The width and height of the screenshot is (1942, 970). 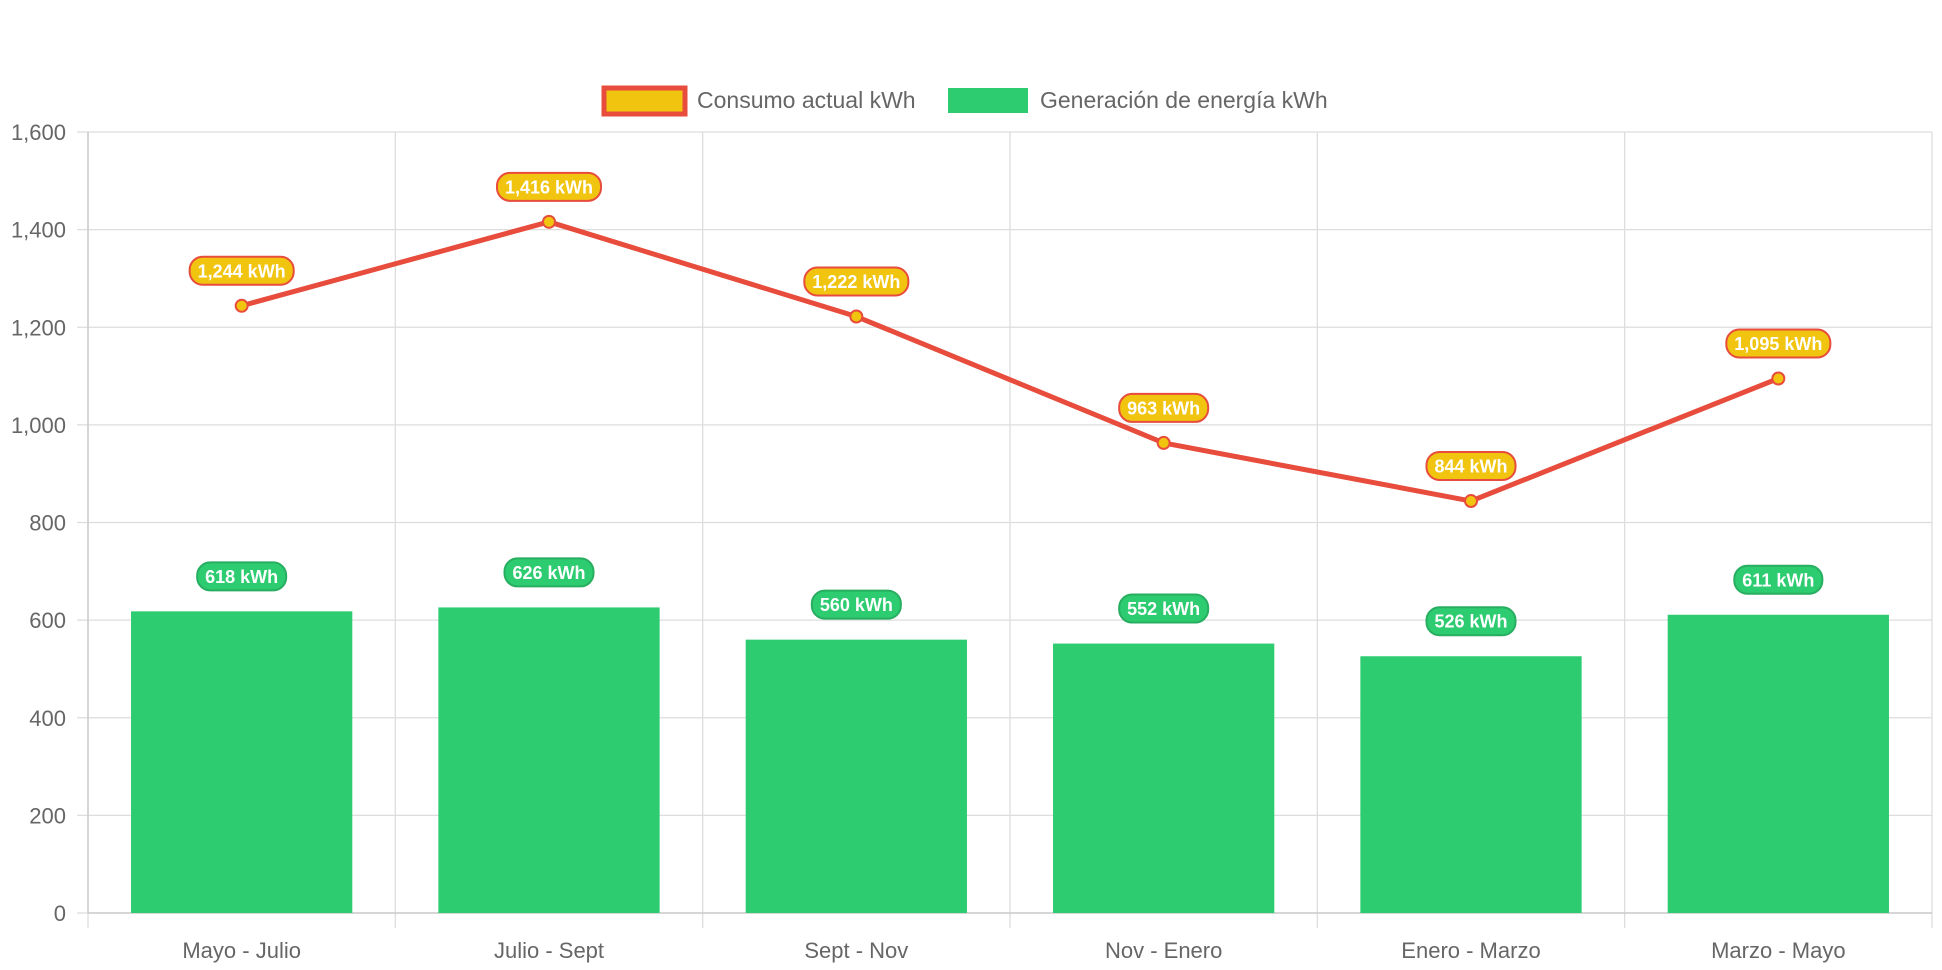 I want to click on y-tick-label: 400, so click(x=47, y=718).